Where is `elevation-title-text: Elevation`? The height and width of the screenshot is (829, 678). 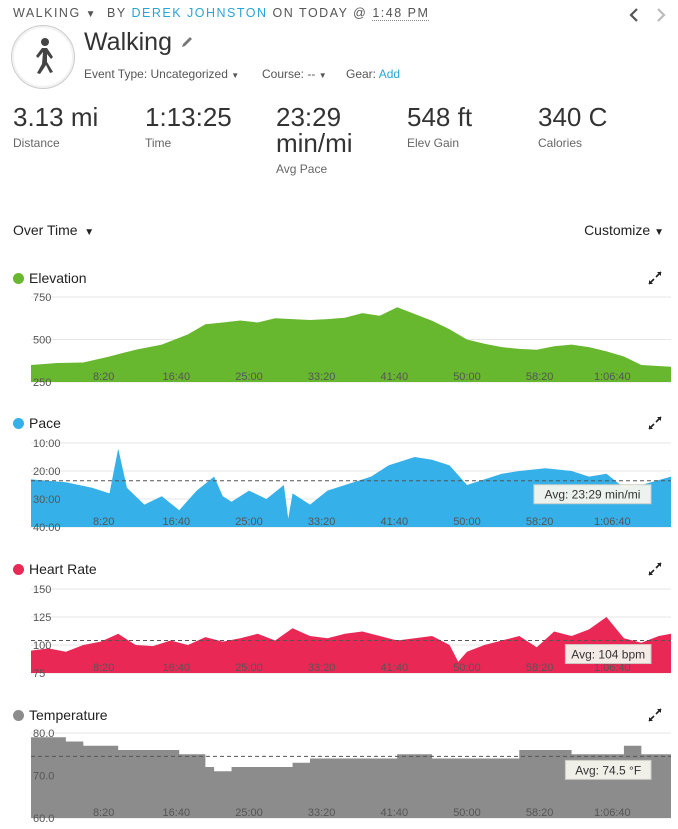
elevation-title-text: Elevation is located at coordinates (58, 278).